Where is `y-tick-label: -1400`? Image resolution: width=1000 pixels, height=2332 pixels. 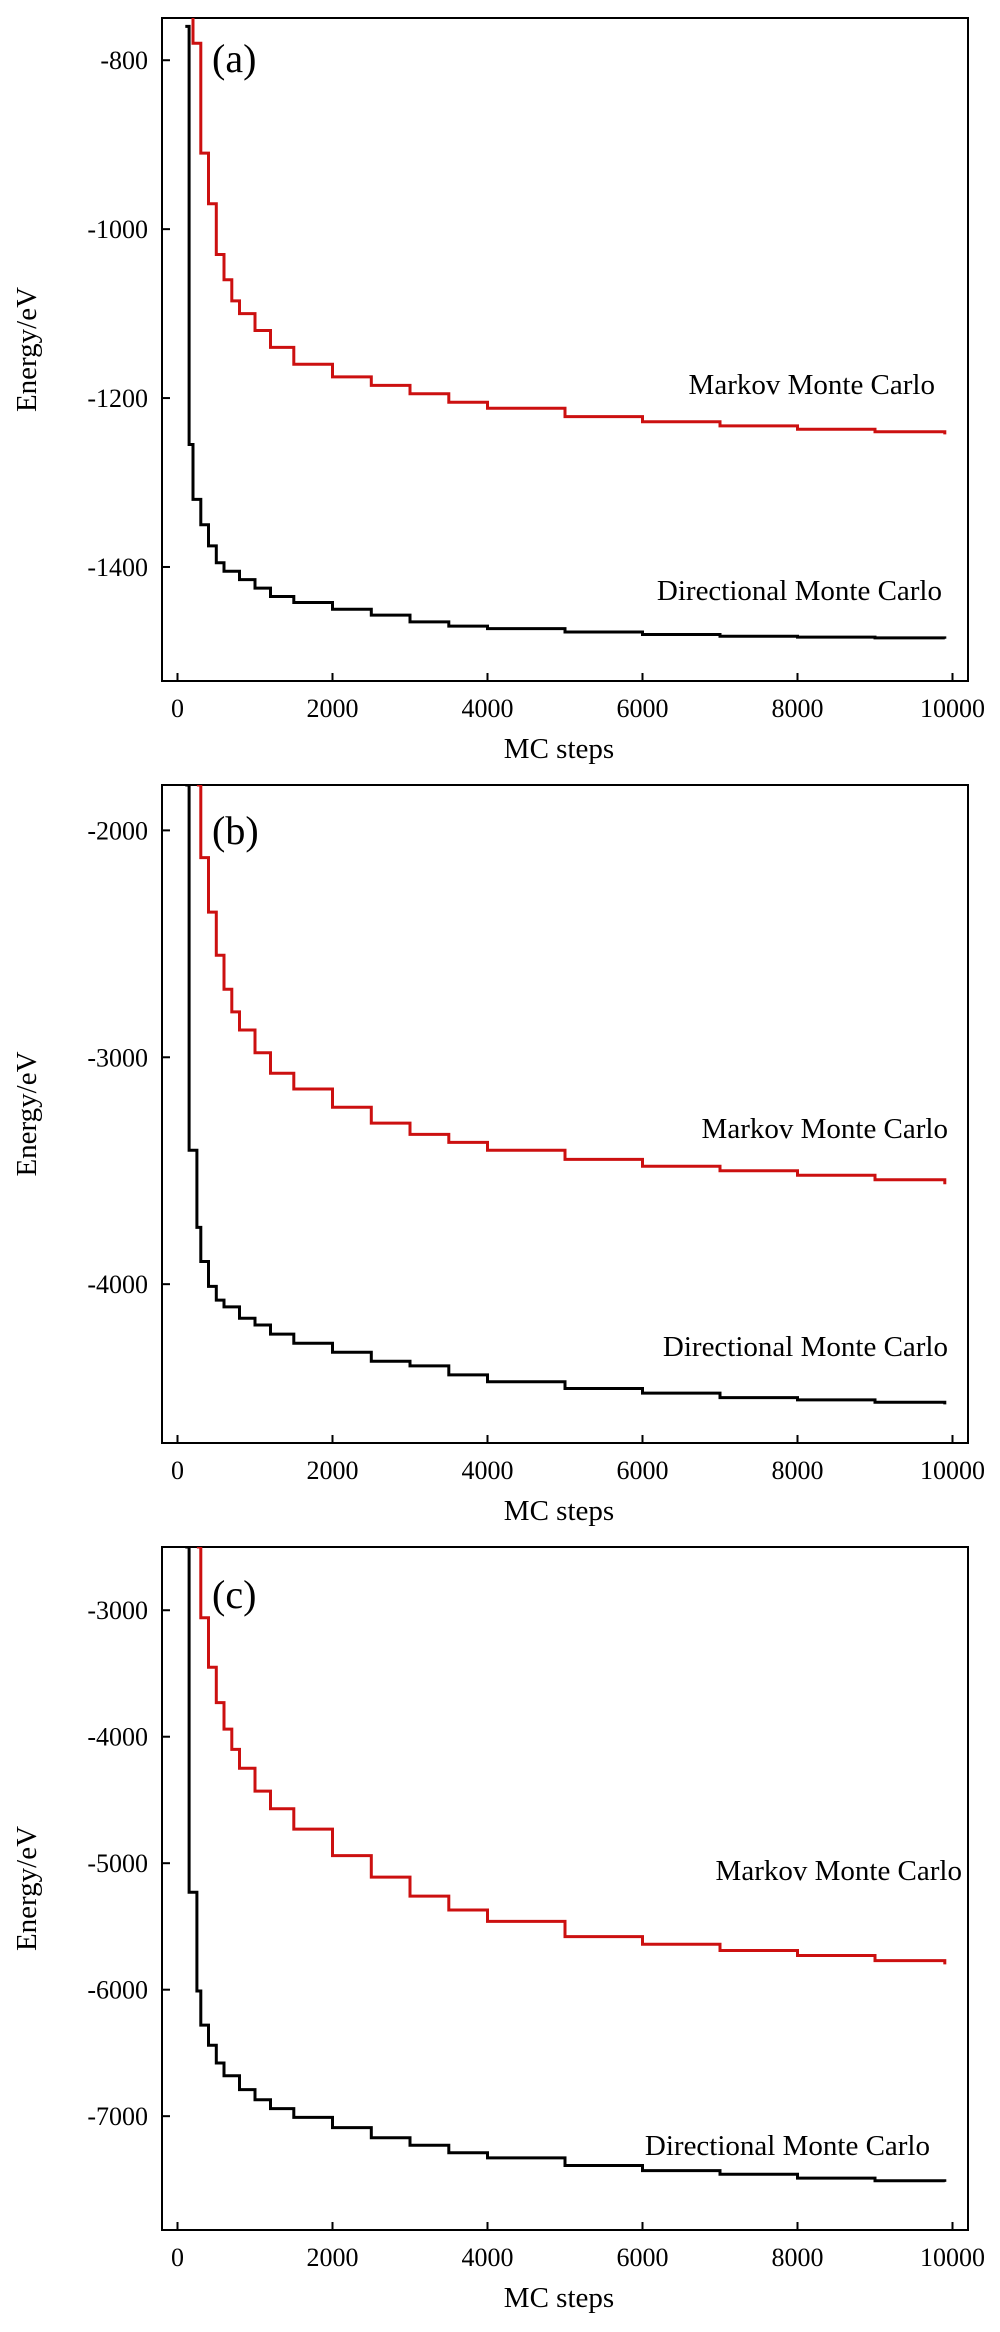
y-tick-label: -1400 is located at coordinates (117, 567).